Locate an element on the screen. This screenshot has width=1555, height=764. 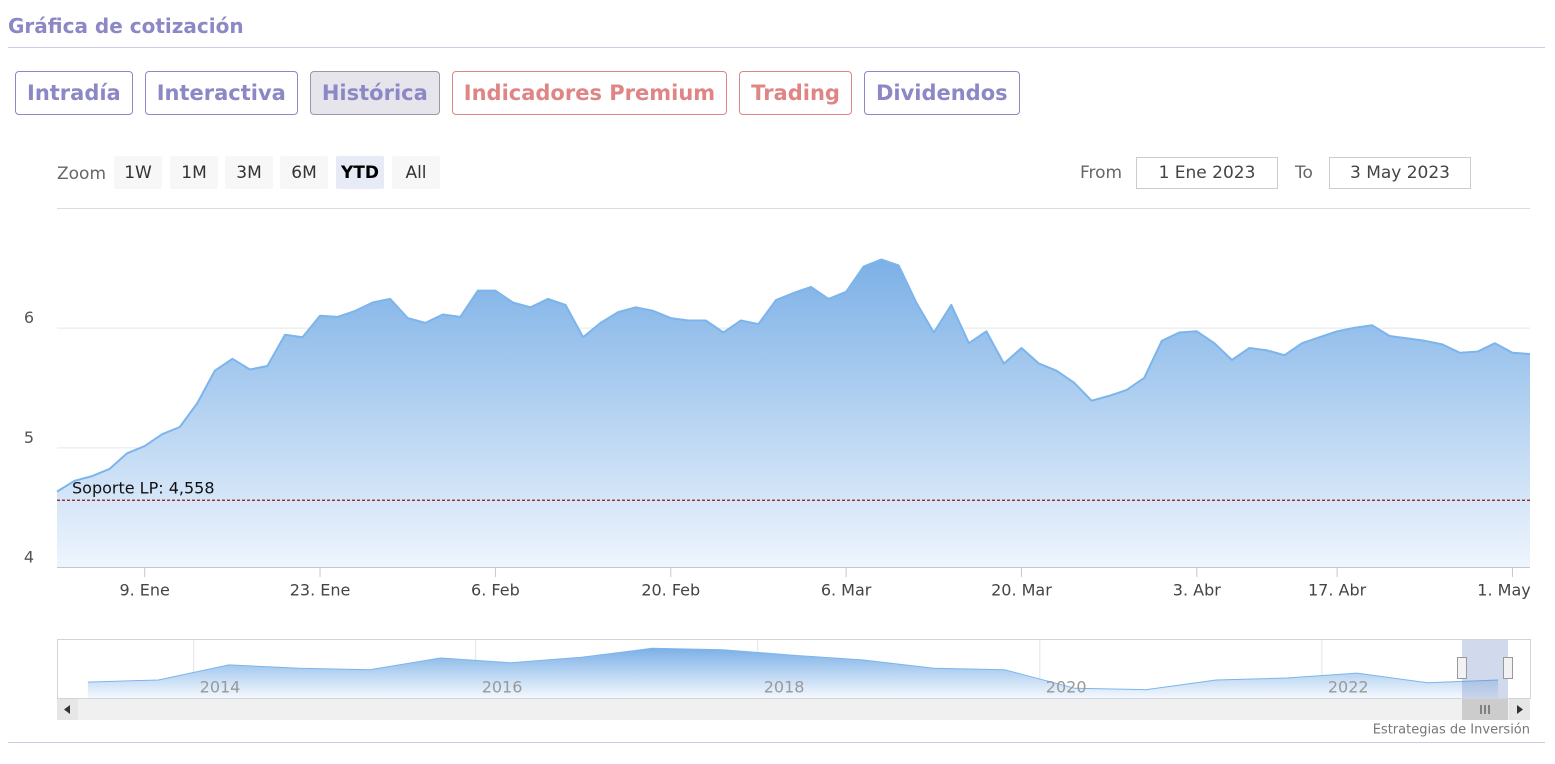
to-value: 3 May 2023 is located at coordinates (1400, 173).